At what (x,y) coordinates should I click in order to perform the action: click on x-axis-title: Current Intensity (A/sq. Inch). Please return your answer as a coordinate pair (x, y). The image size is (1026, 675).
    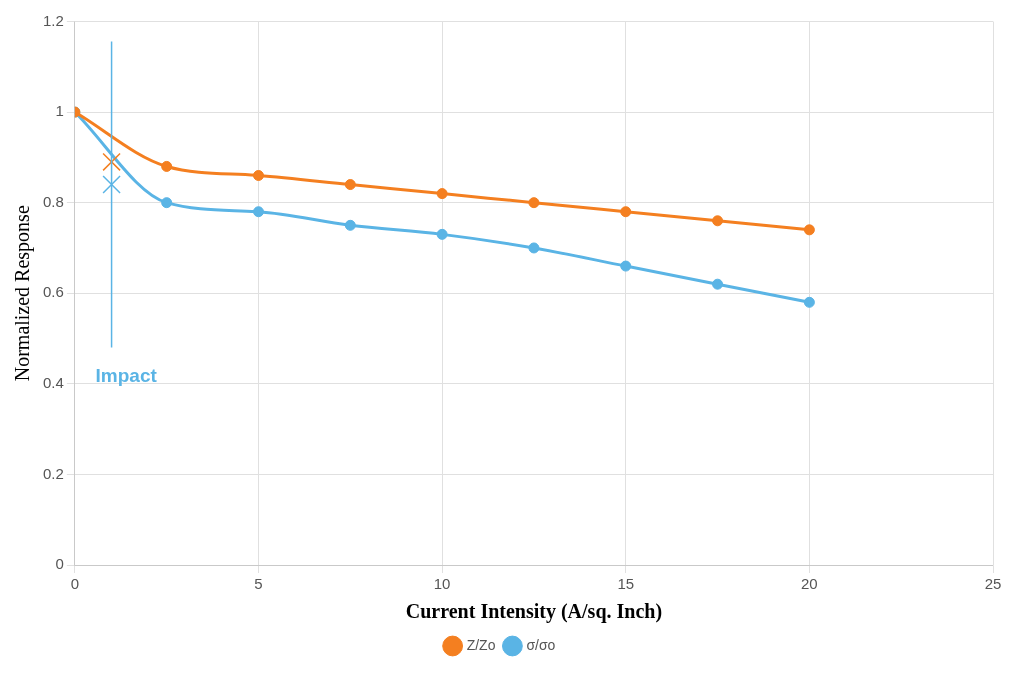
    Looking at the image, I should click on (534, 612).